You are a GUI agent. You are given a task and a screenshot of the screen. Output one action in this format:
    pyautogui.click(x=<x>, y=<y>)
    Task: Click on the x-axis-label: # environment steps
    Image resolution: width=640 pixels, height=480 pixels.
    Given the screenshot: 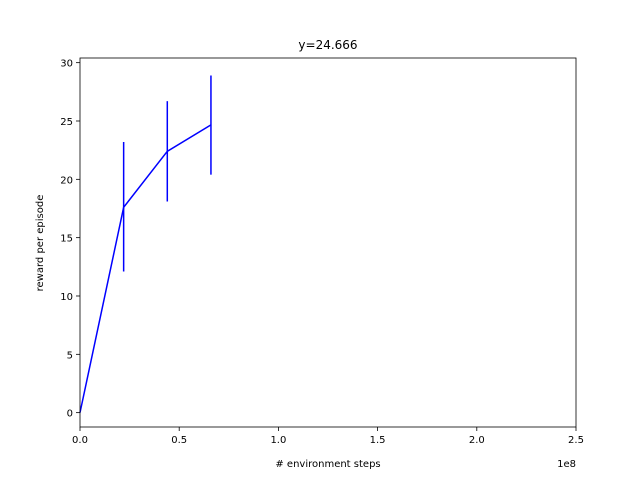 What is the action you would take?
    pyautogui.click(x=327, y=464)
    